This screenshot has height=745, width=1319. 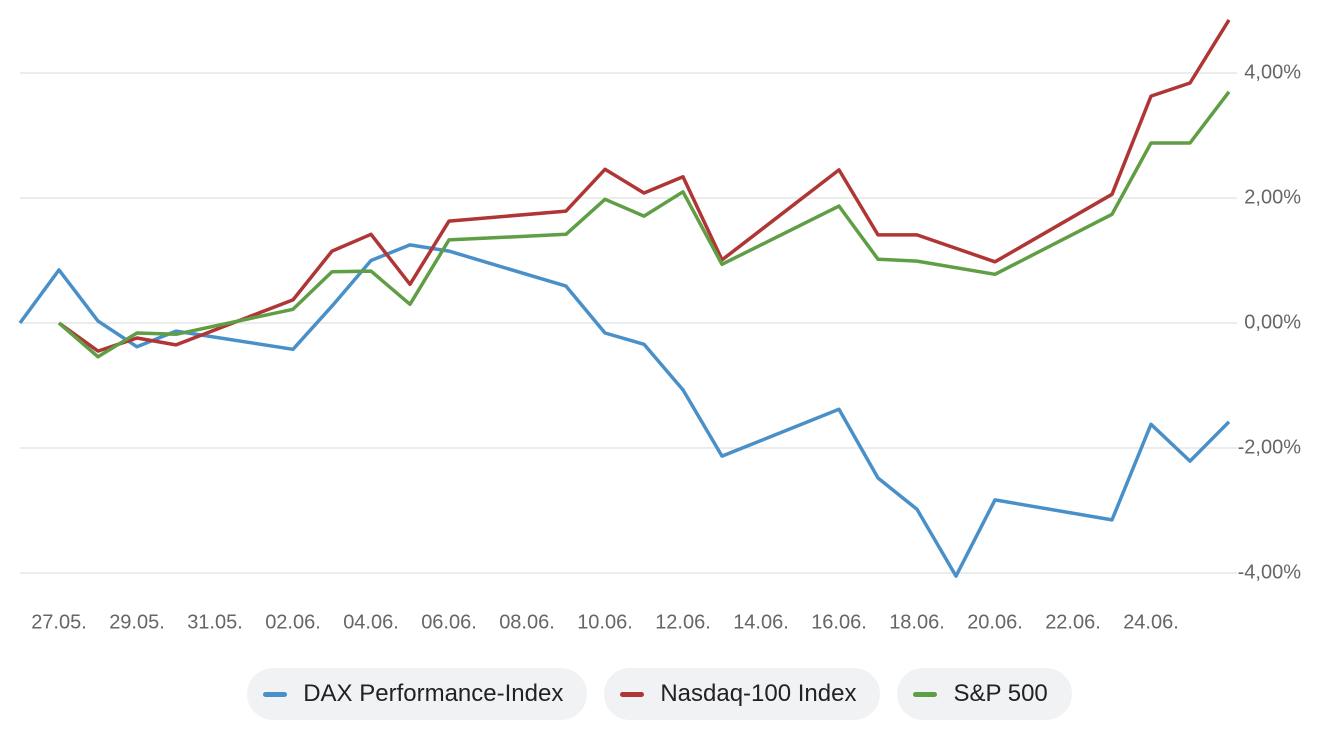 I want to click on x-tick-label: 14.06., so click(x=761, y=622).